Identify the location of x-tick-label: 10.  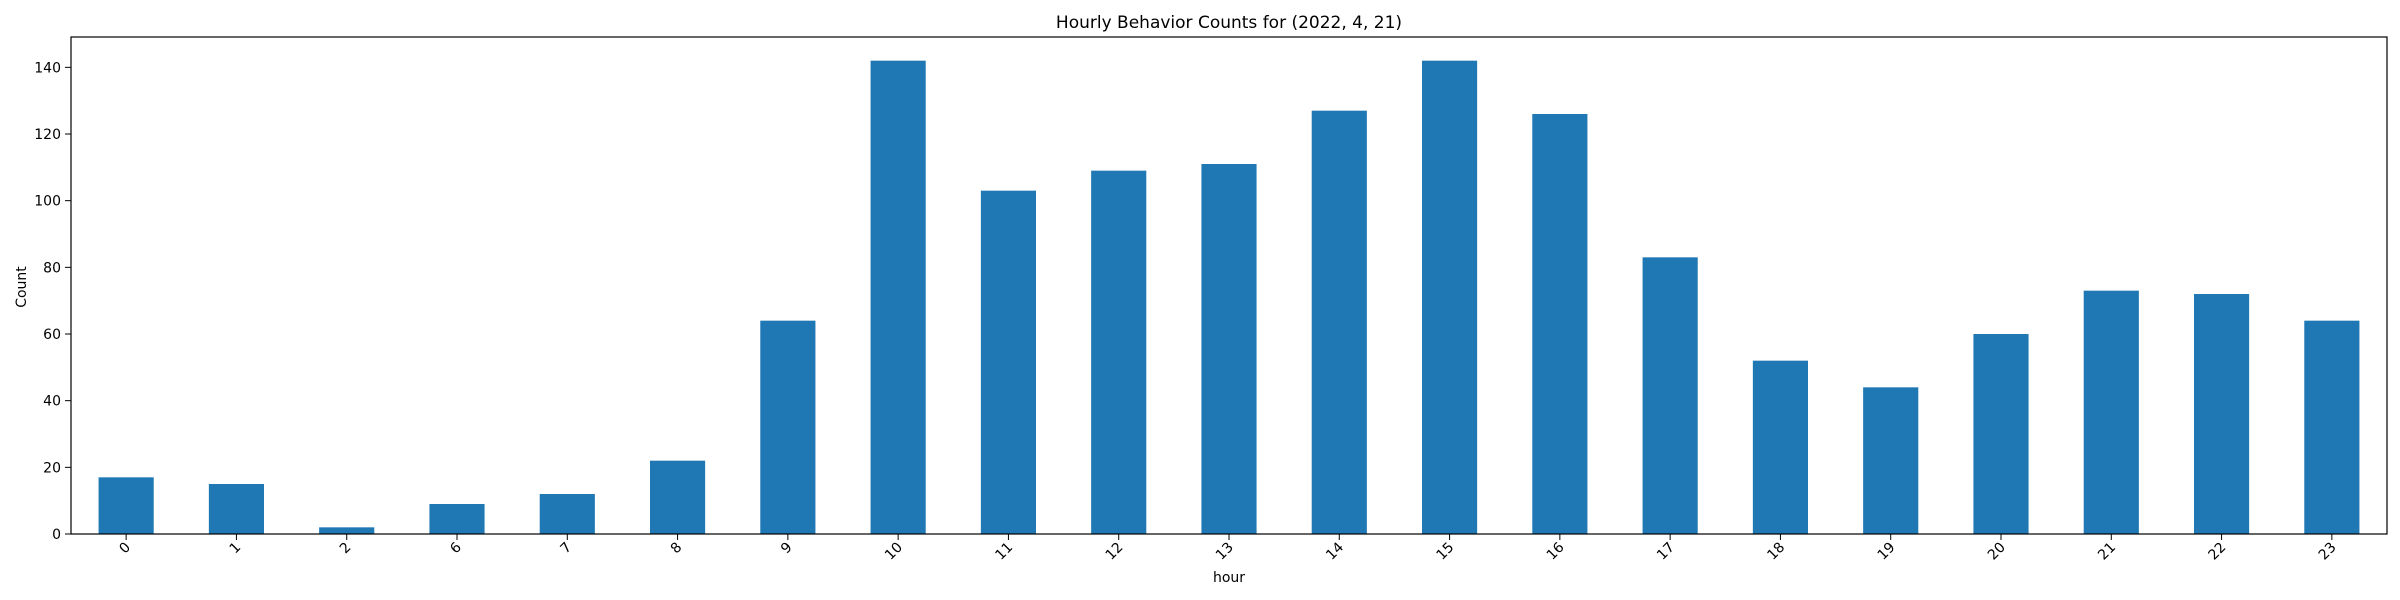
(894, 552).